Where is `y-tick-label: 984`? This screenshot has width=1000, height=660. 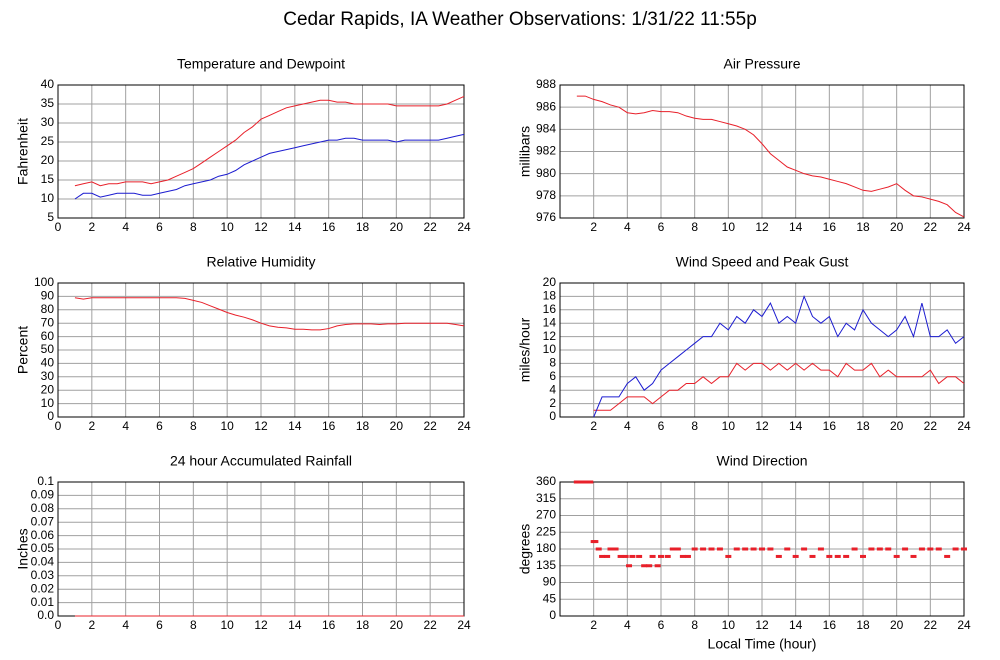
y-tick-label: 984 is located at coordinates (546, 129).